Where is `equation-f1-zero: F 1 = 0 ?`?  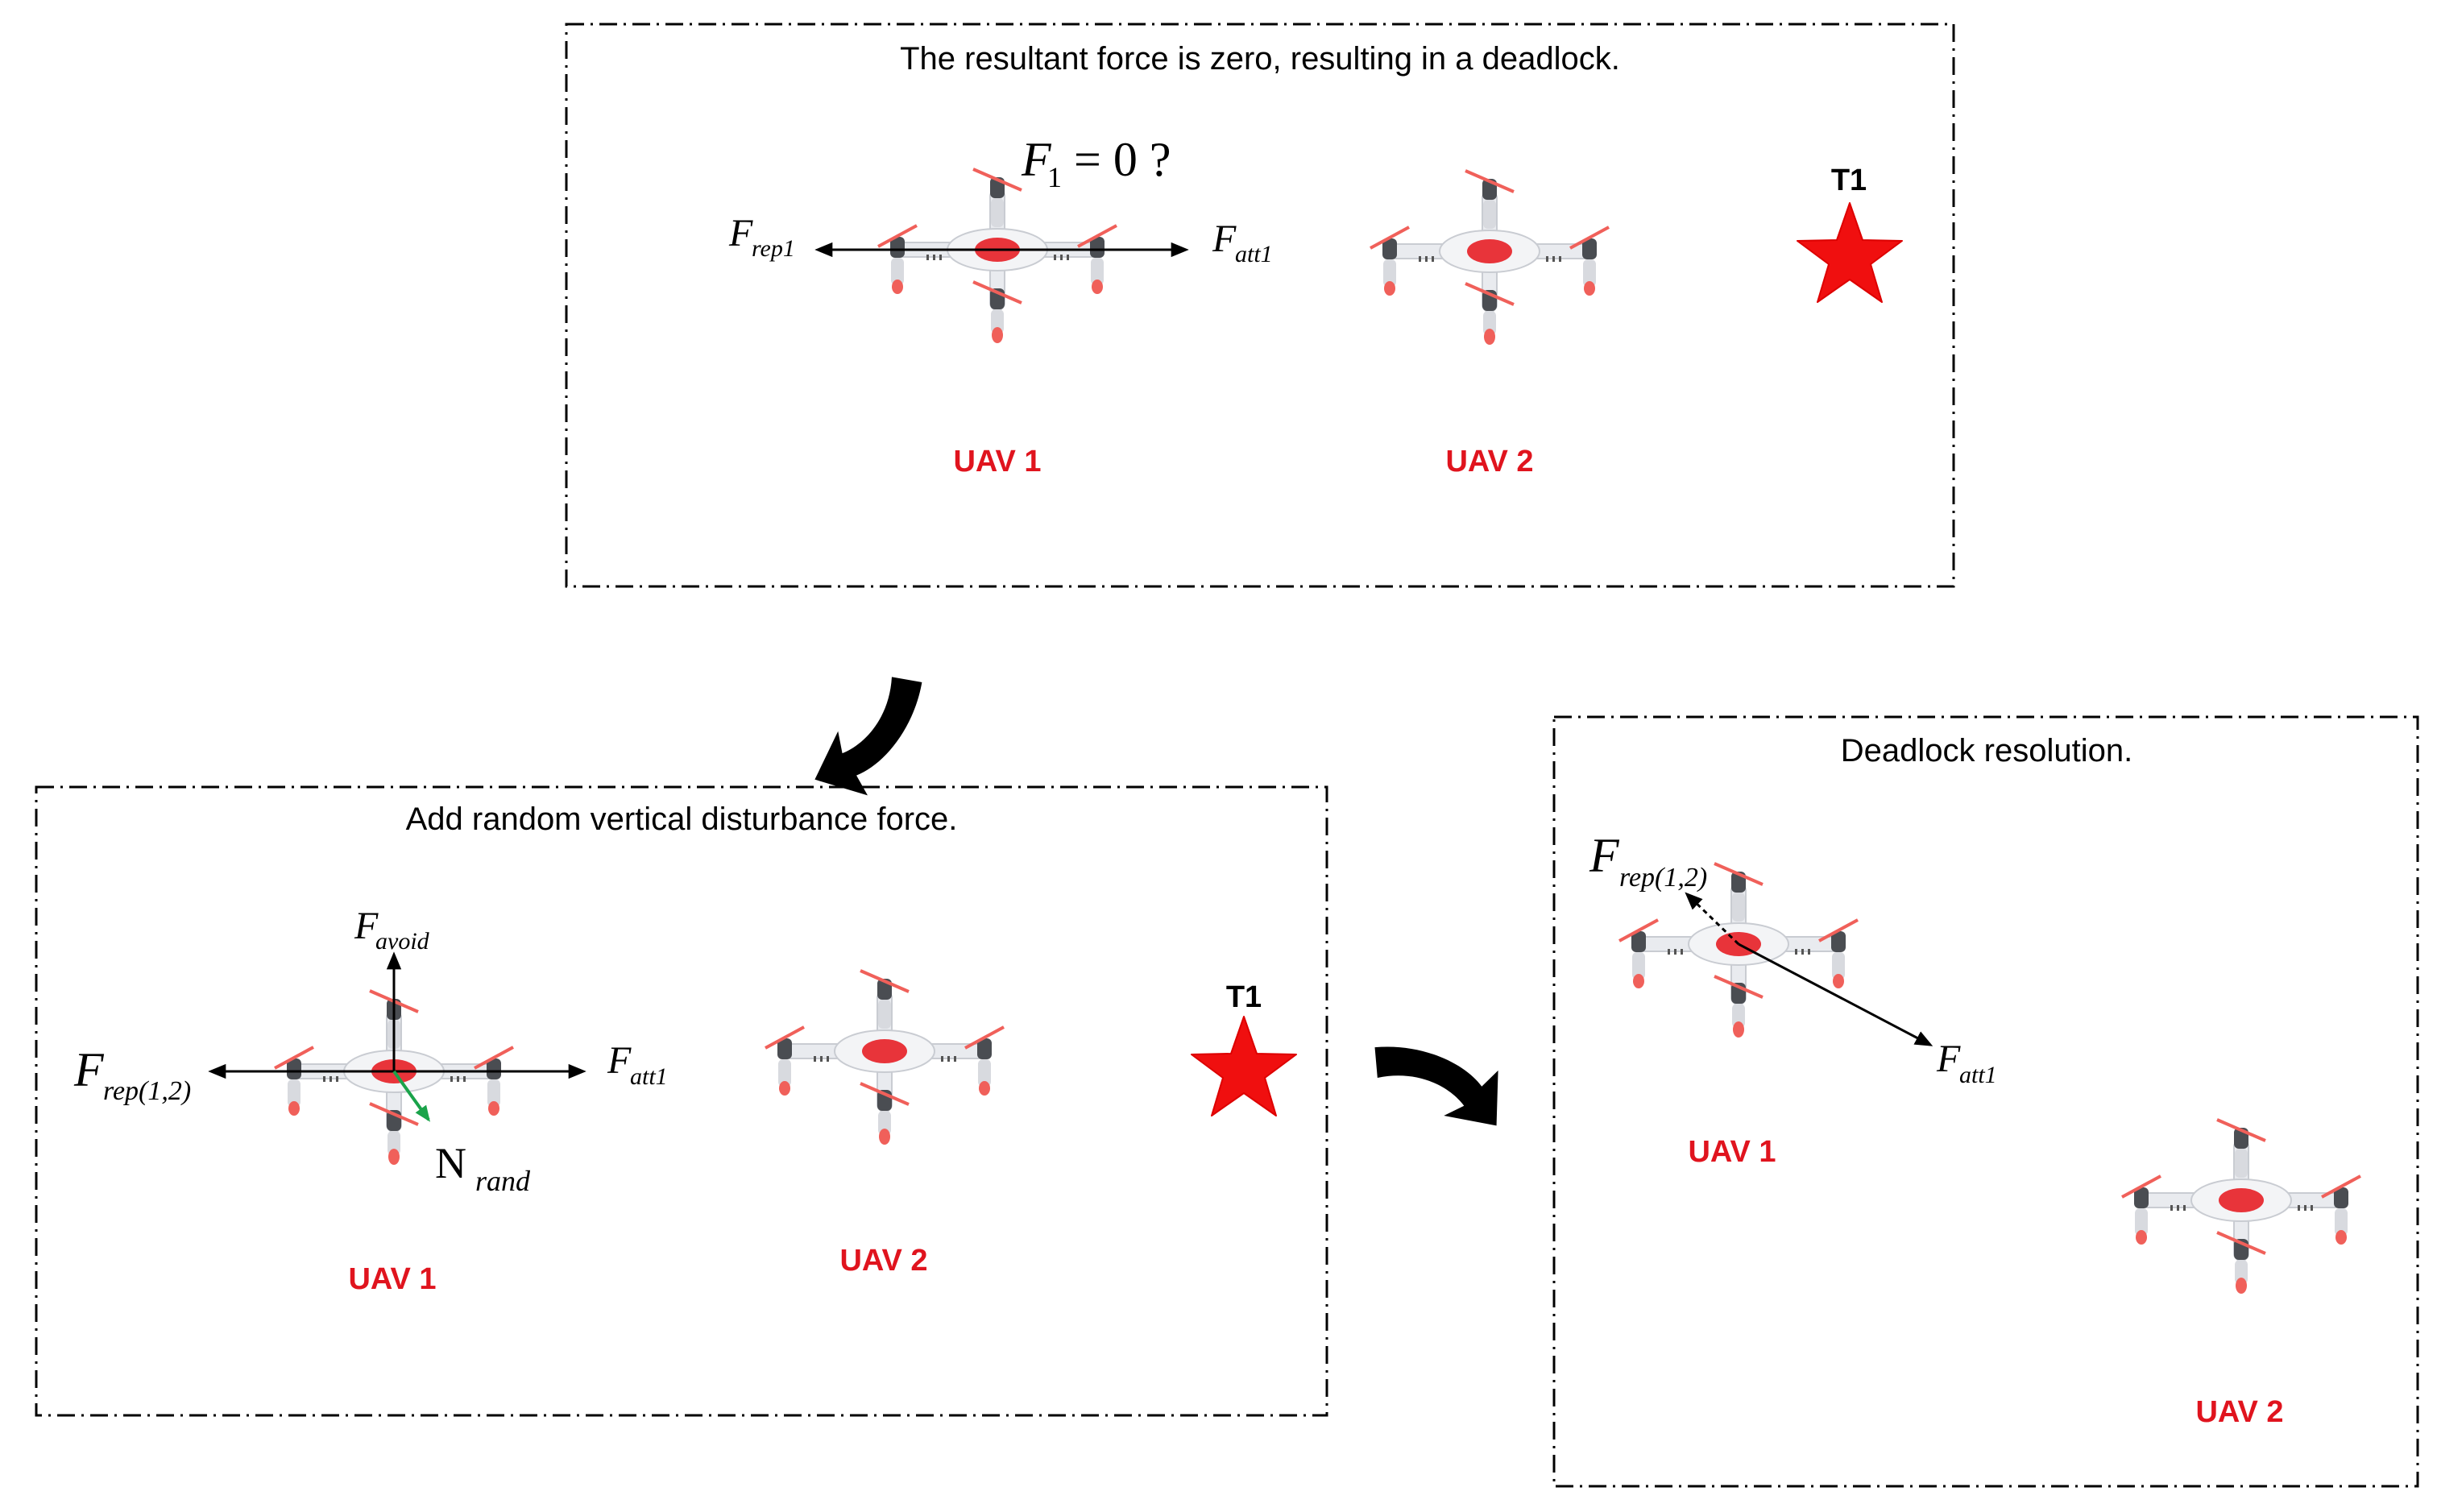
equation-f1-zero: F 1 = 0 ? is located at coordinates (1096, 163).